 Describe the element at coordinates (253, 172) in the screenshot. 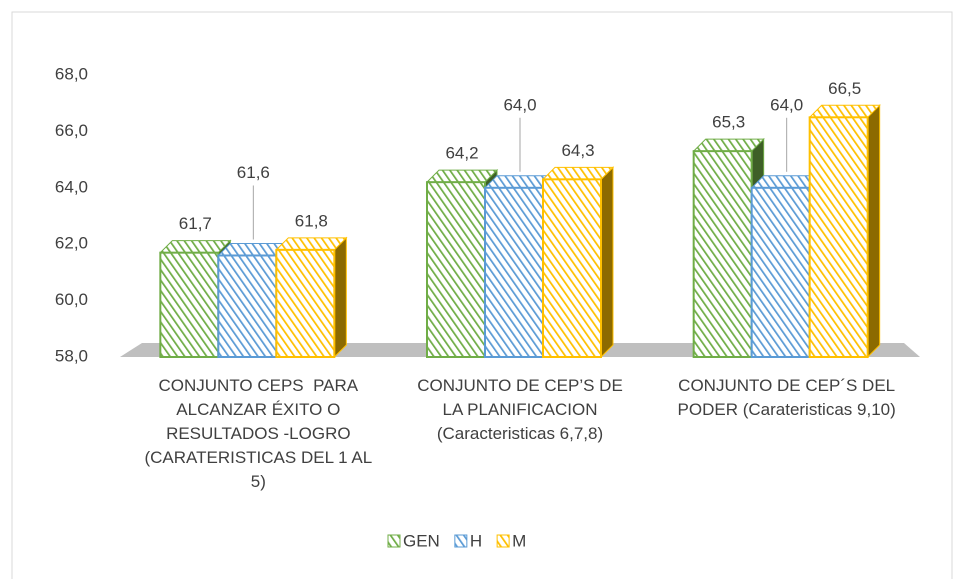

I see `value-label: 61,6` at that location.